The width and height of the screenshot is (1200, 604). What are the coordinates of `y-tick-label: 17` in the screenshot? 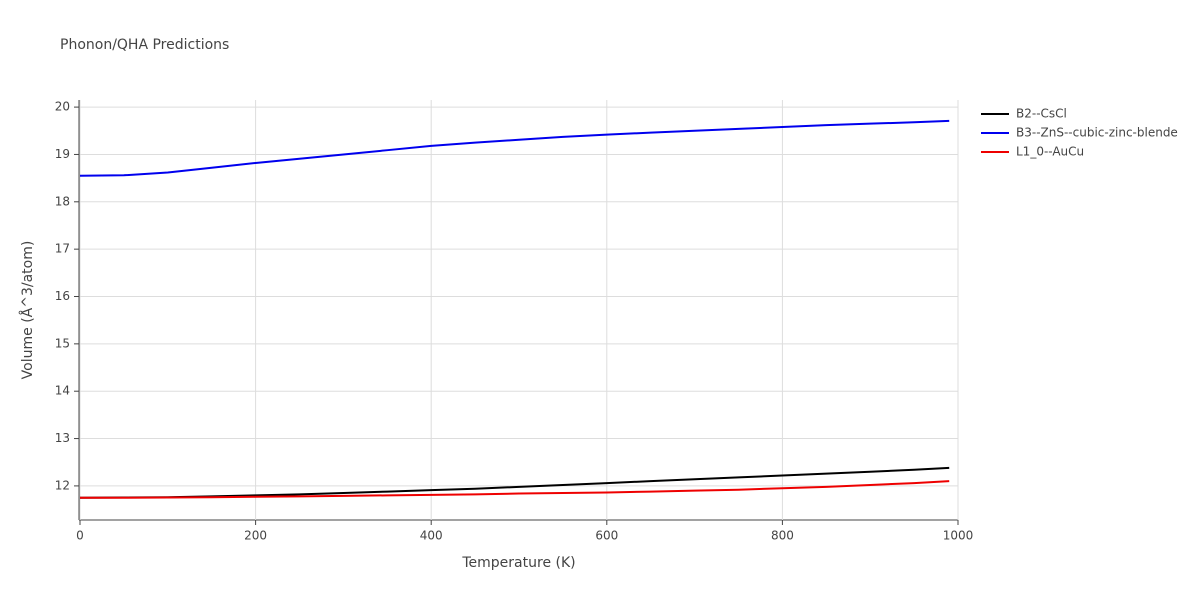 It's located at (62, 249).